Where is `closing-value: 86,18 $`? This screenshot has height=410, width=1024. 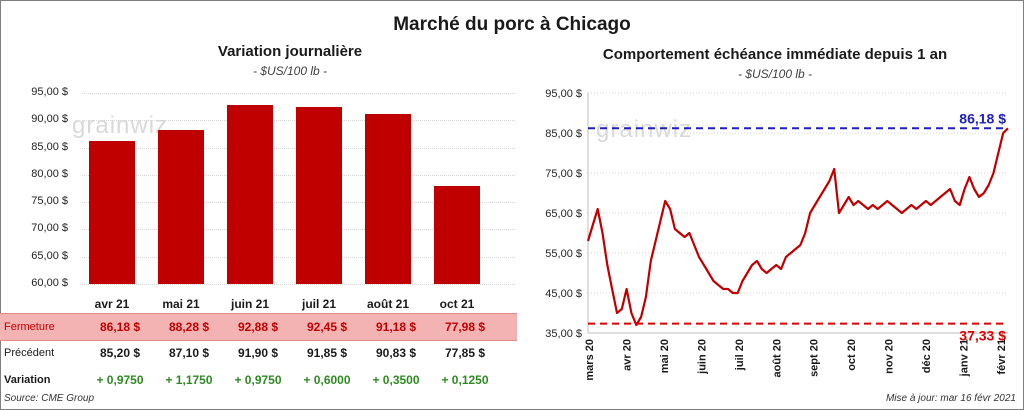 closing-value: 86,18 $ is located at coordinates (120, 327).